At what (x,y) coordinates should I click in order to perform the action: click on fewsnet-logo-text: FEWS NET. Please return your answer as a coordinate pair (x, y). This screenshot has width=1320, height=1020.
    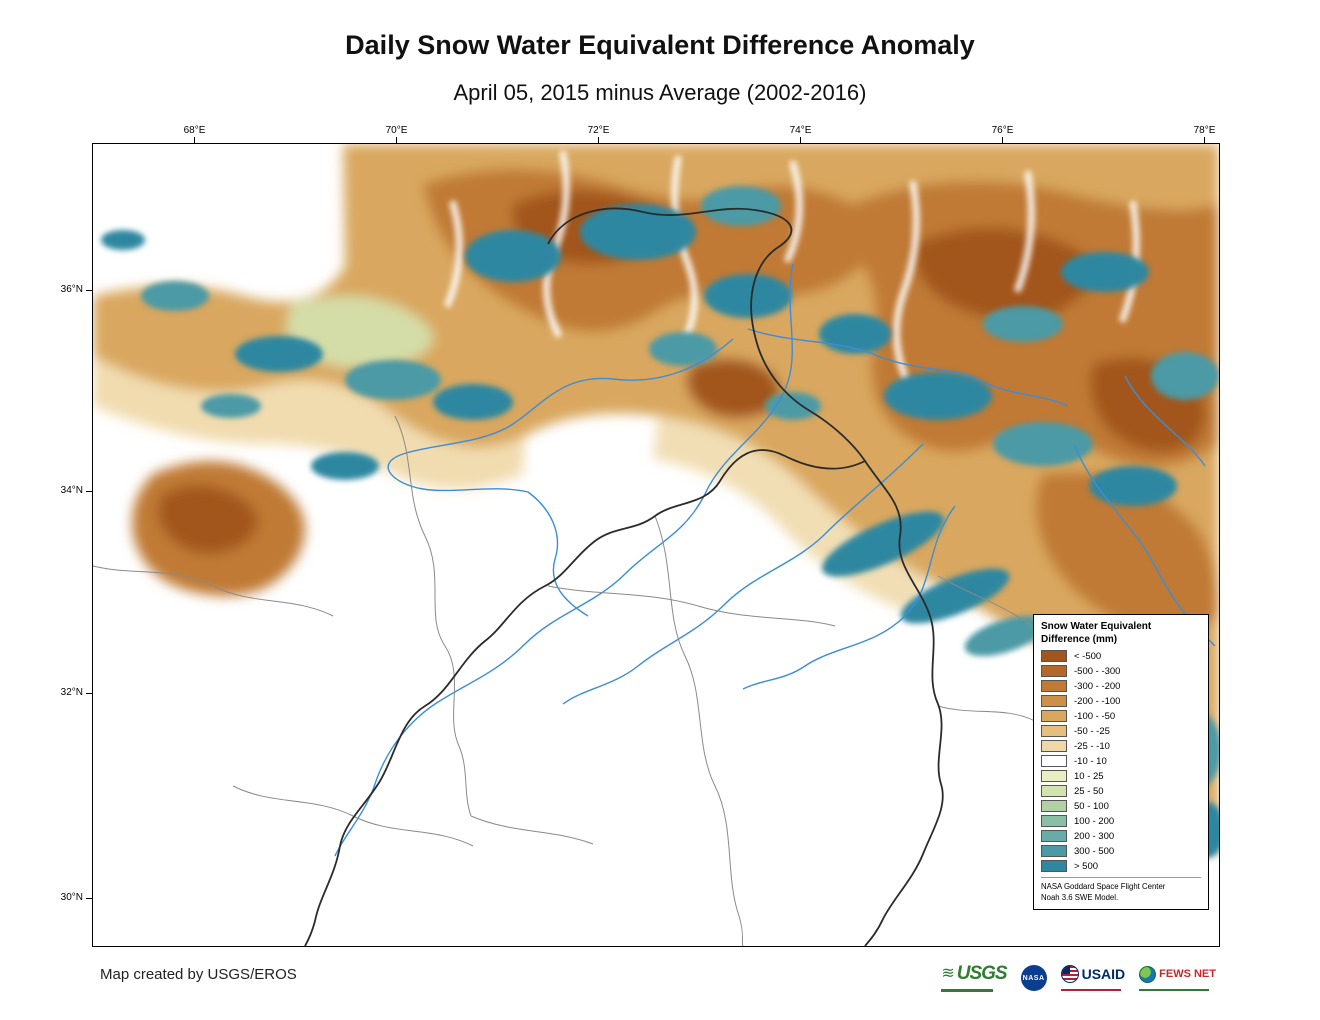
    Looking at the image, I should click on (1187, 973).